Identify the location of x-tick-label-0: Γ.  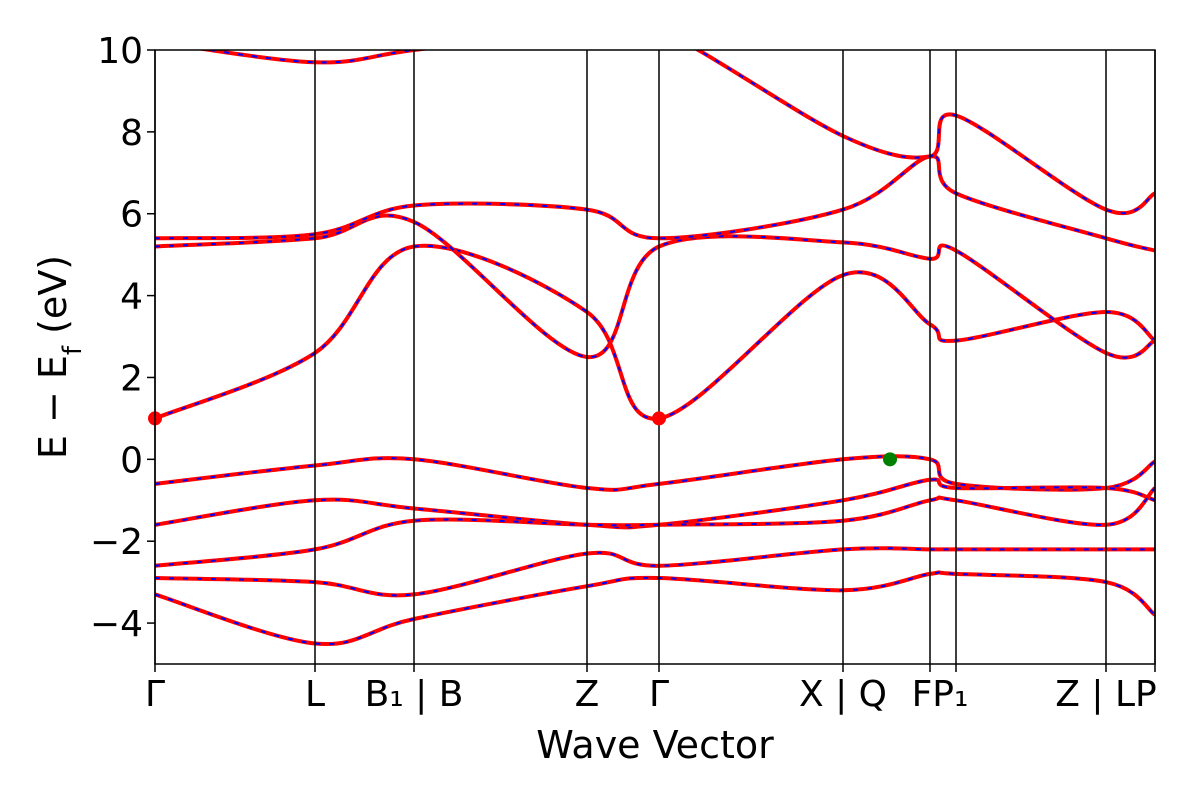
(155, 694).